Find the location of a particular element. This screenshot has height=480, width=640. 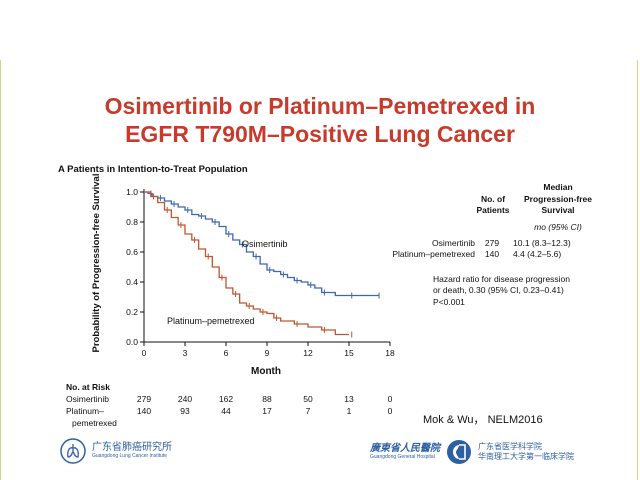

slide-title-line2: EGFR T790M–Positive Lung Cancer is located at coordinates (320, 134).